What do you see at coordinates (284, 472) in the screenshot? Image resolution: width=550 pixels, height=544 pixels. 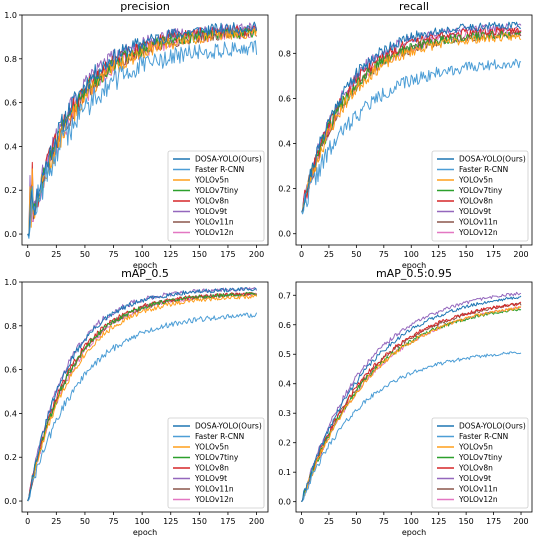 I see `y-tick-label: 0.1` at bounding box center [284, 472].